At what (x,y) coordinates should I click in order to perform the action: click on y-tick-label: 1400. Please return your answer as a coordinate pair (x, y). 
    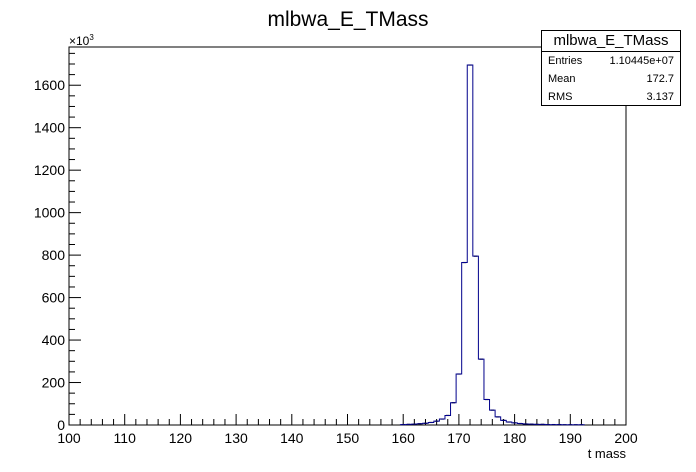
    Looking at the image, I should click on (49, 128).